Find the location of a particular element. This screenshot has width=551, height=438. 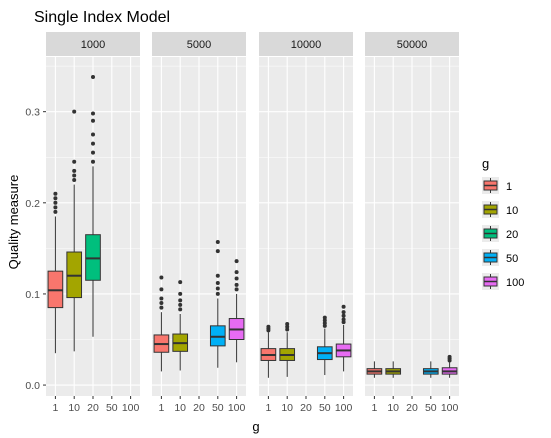

x-axis-title: g is located at coordinates (255, 426).